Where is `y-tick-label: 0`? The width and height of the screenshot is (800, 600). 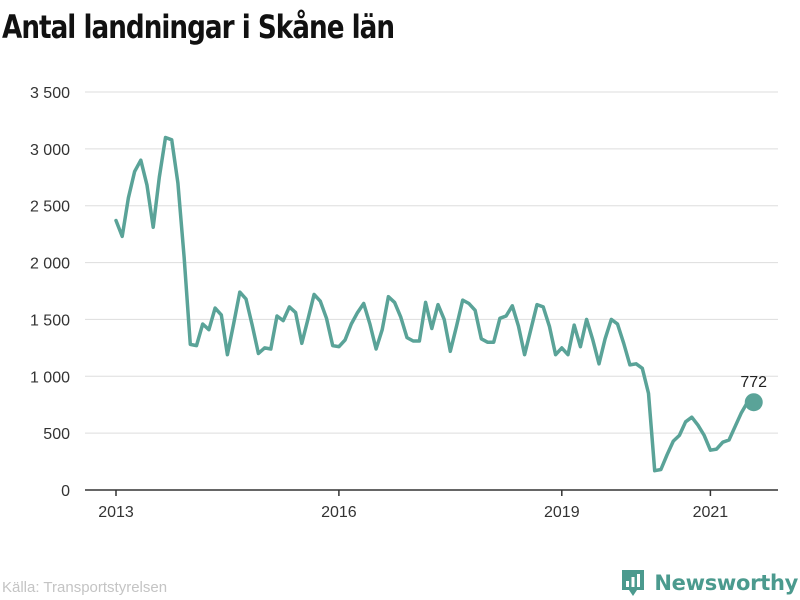 y-tick-label: 0 is located at coordinates (65, 491).